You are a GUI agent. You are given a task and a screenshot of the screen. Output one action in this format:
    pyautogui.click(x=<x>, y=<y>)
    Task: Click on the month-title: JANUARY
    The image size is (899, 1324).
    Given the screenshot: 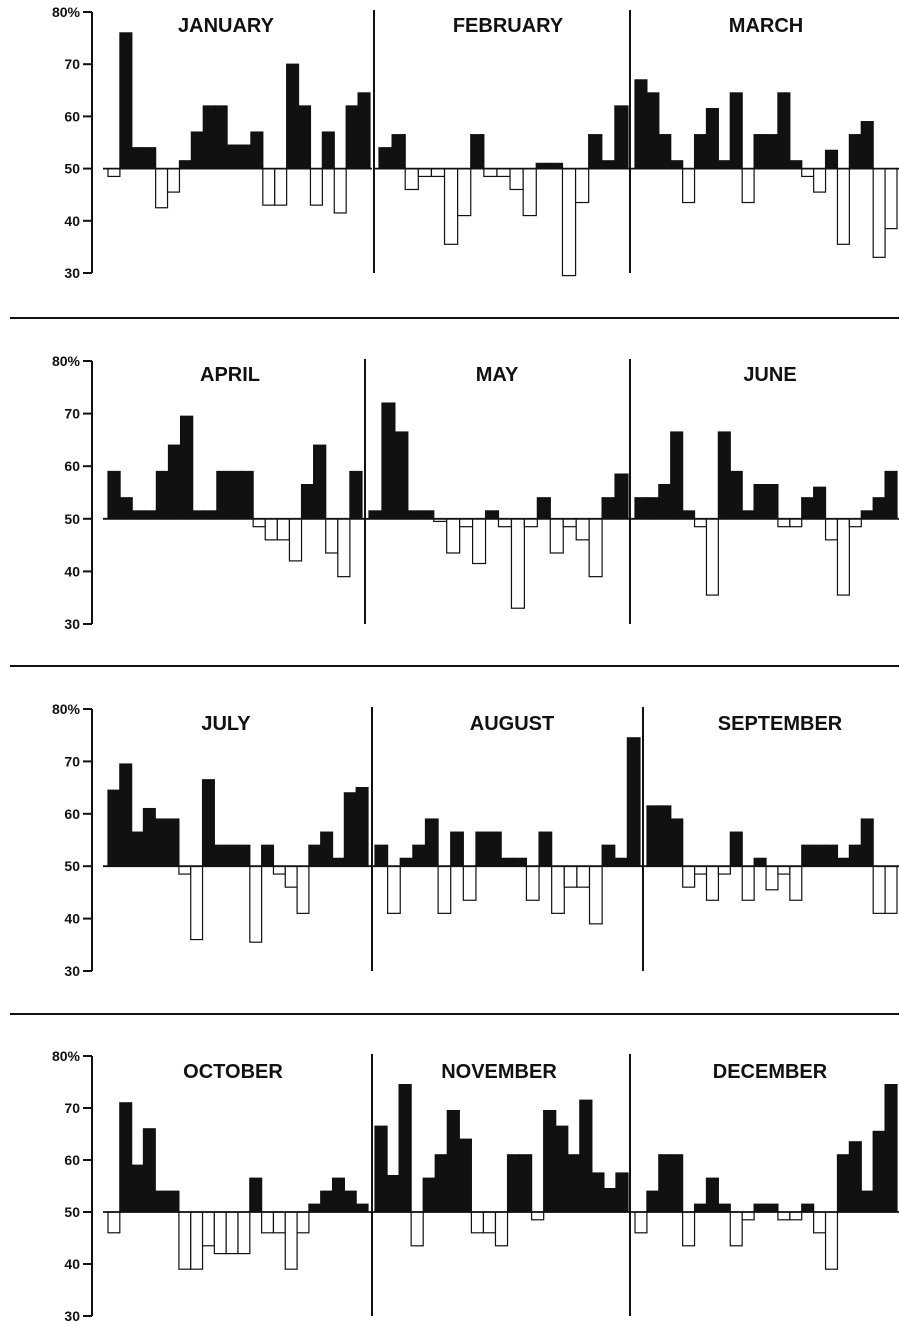 What is the action you would take?
    pyautogui.click(x=226, y=26)
    